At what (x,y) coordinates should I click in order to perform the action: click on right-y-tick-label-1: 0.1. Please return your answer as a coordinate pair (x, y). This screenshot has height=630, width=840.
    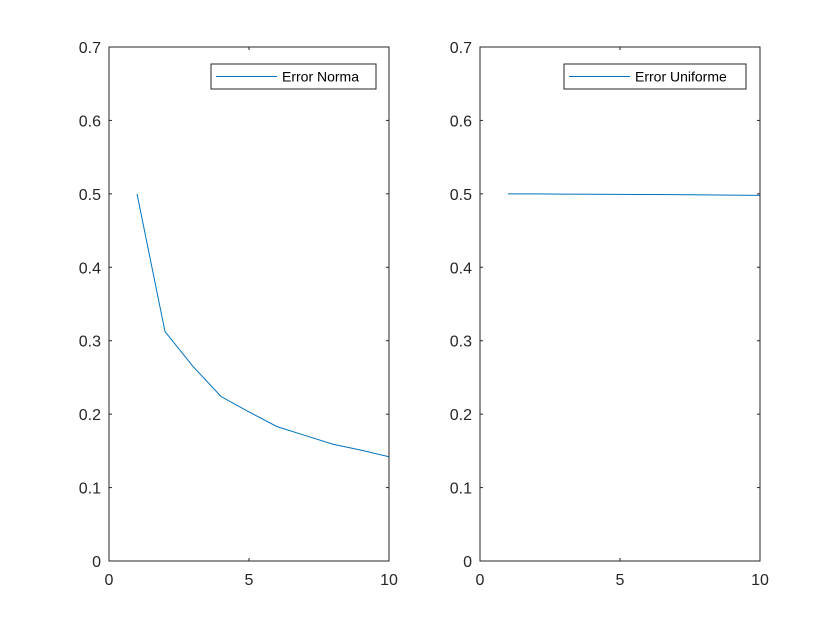
    Looking at the image, I should click on (461, 489).